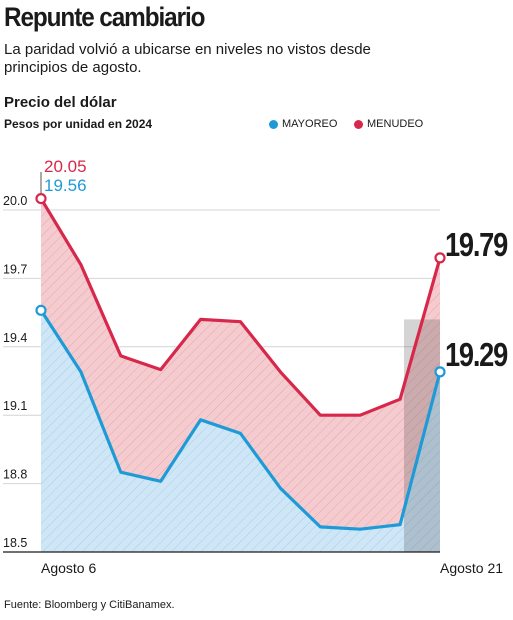  What do you see at coordinates (15, 475) in the screenshot?
I see `y-tick-label: 18.8` at bounding box center [15, 475].